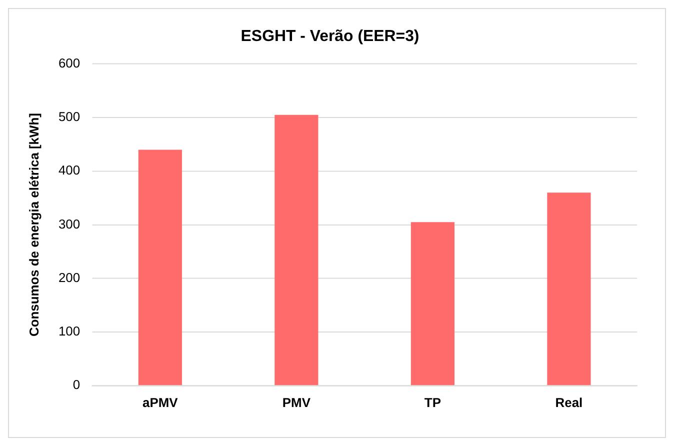 The height and width of the screenshot is (448, 676). Describe the element at coordinates (569, 402) in the screenshot. I see `x-tick-label: Real` at that location.